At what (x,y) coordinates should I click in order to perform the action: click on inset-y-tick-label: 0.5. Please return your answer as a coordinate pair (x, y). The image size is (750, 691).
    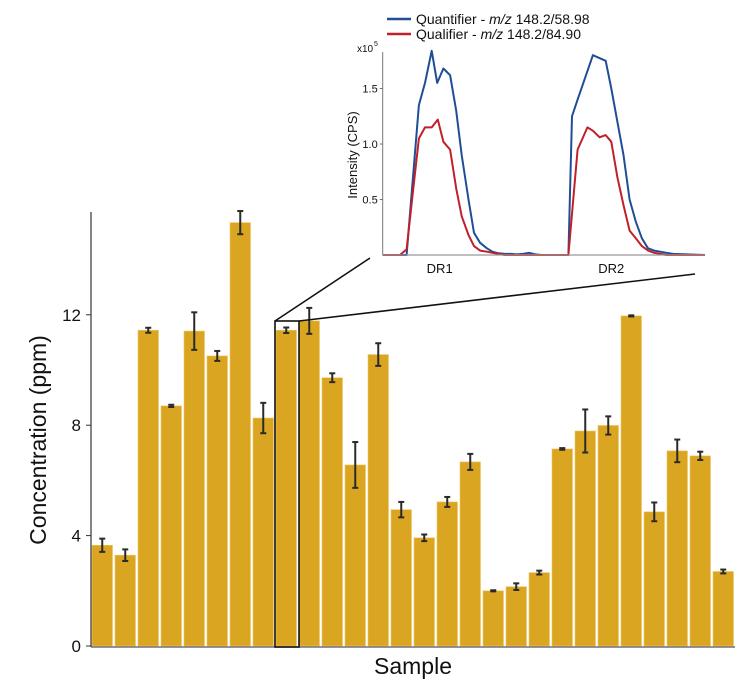
    Looking at the image, I should click on (369, 201).